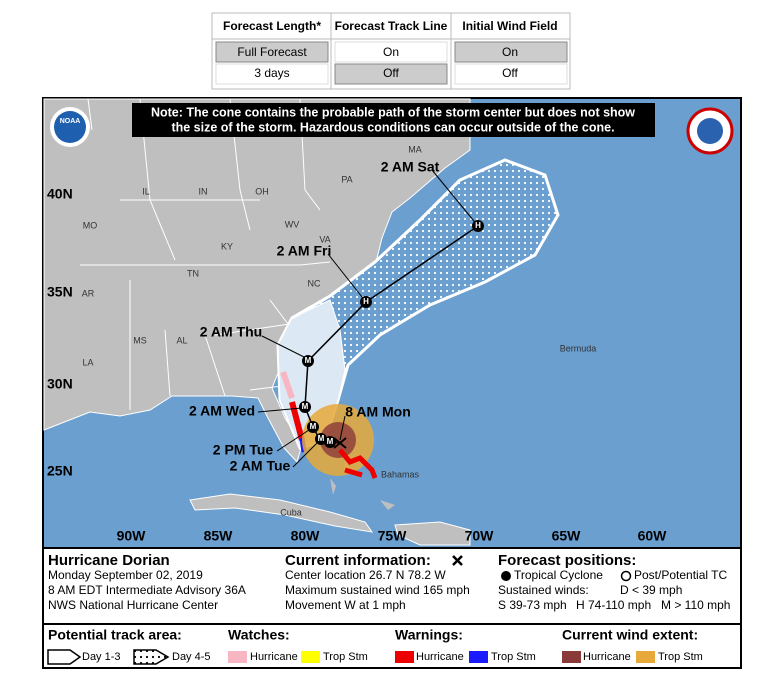  Describe the element at coordinates (272, 26) in the screenshot. I see `header: Forecast Length*` at that location.